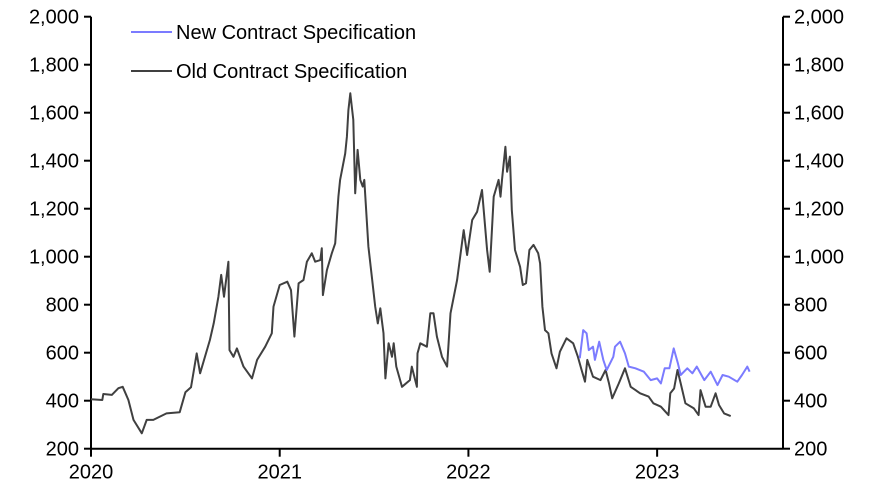  I want to click on left-y-tick-label: 1,000, so click(54, 258).